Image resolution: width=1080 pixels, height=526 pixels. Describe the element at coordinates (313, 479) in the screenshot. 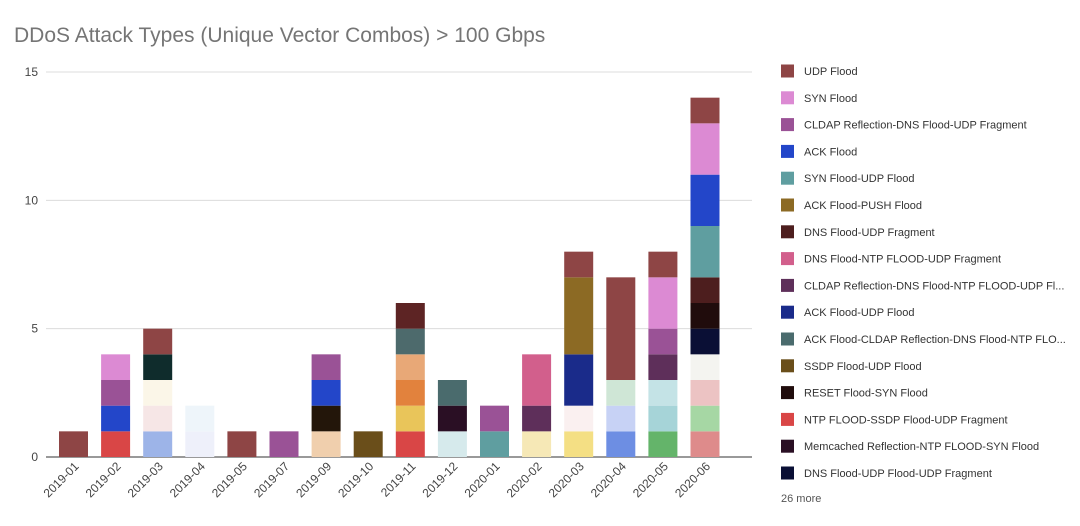

I see `x-tick-label: 2019-09` at that location.